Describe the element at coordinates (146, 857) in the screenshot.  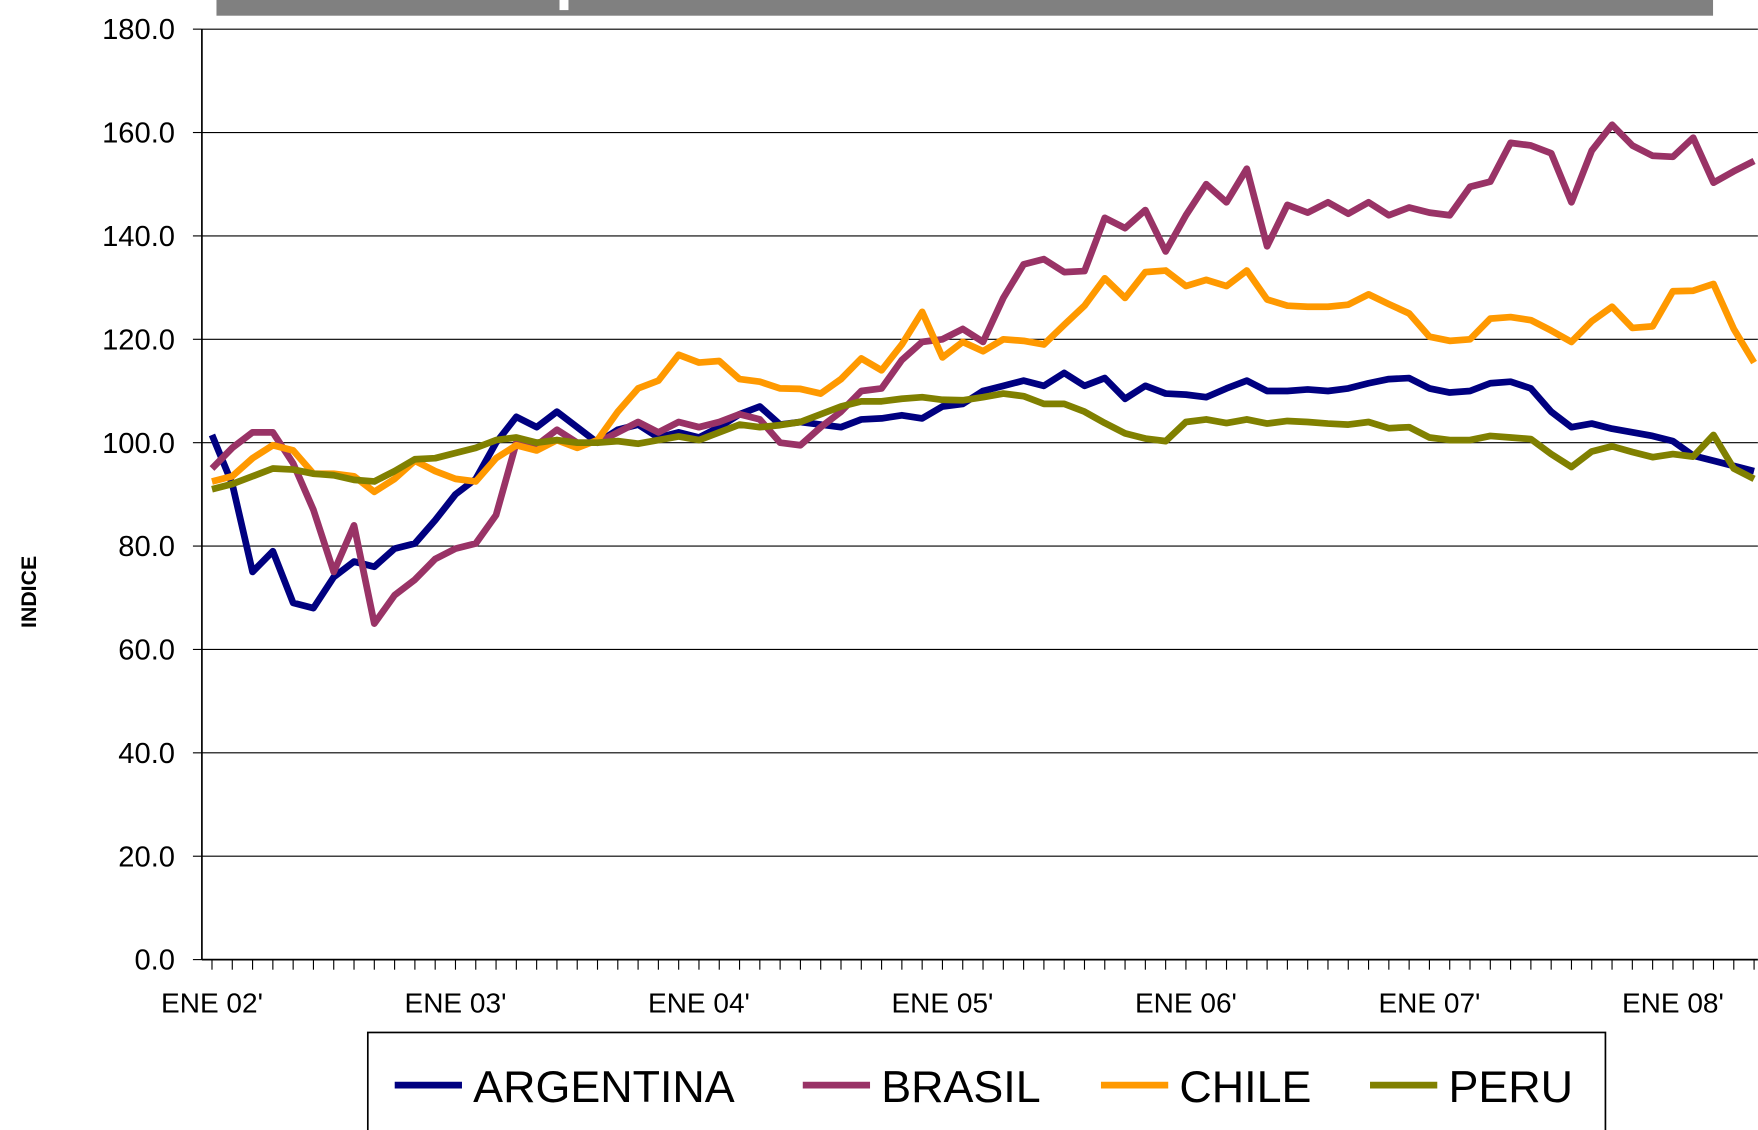
I see `y-tick-label: 20.0` at that location.